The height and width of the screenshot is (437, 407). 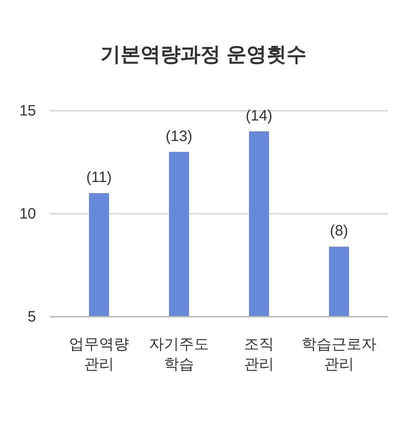 I want to click on x-tick-label: 자기주도 학습, so click(x=179, y=354).